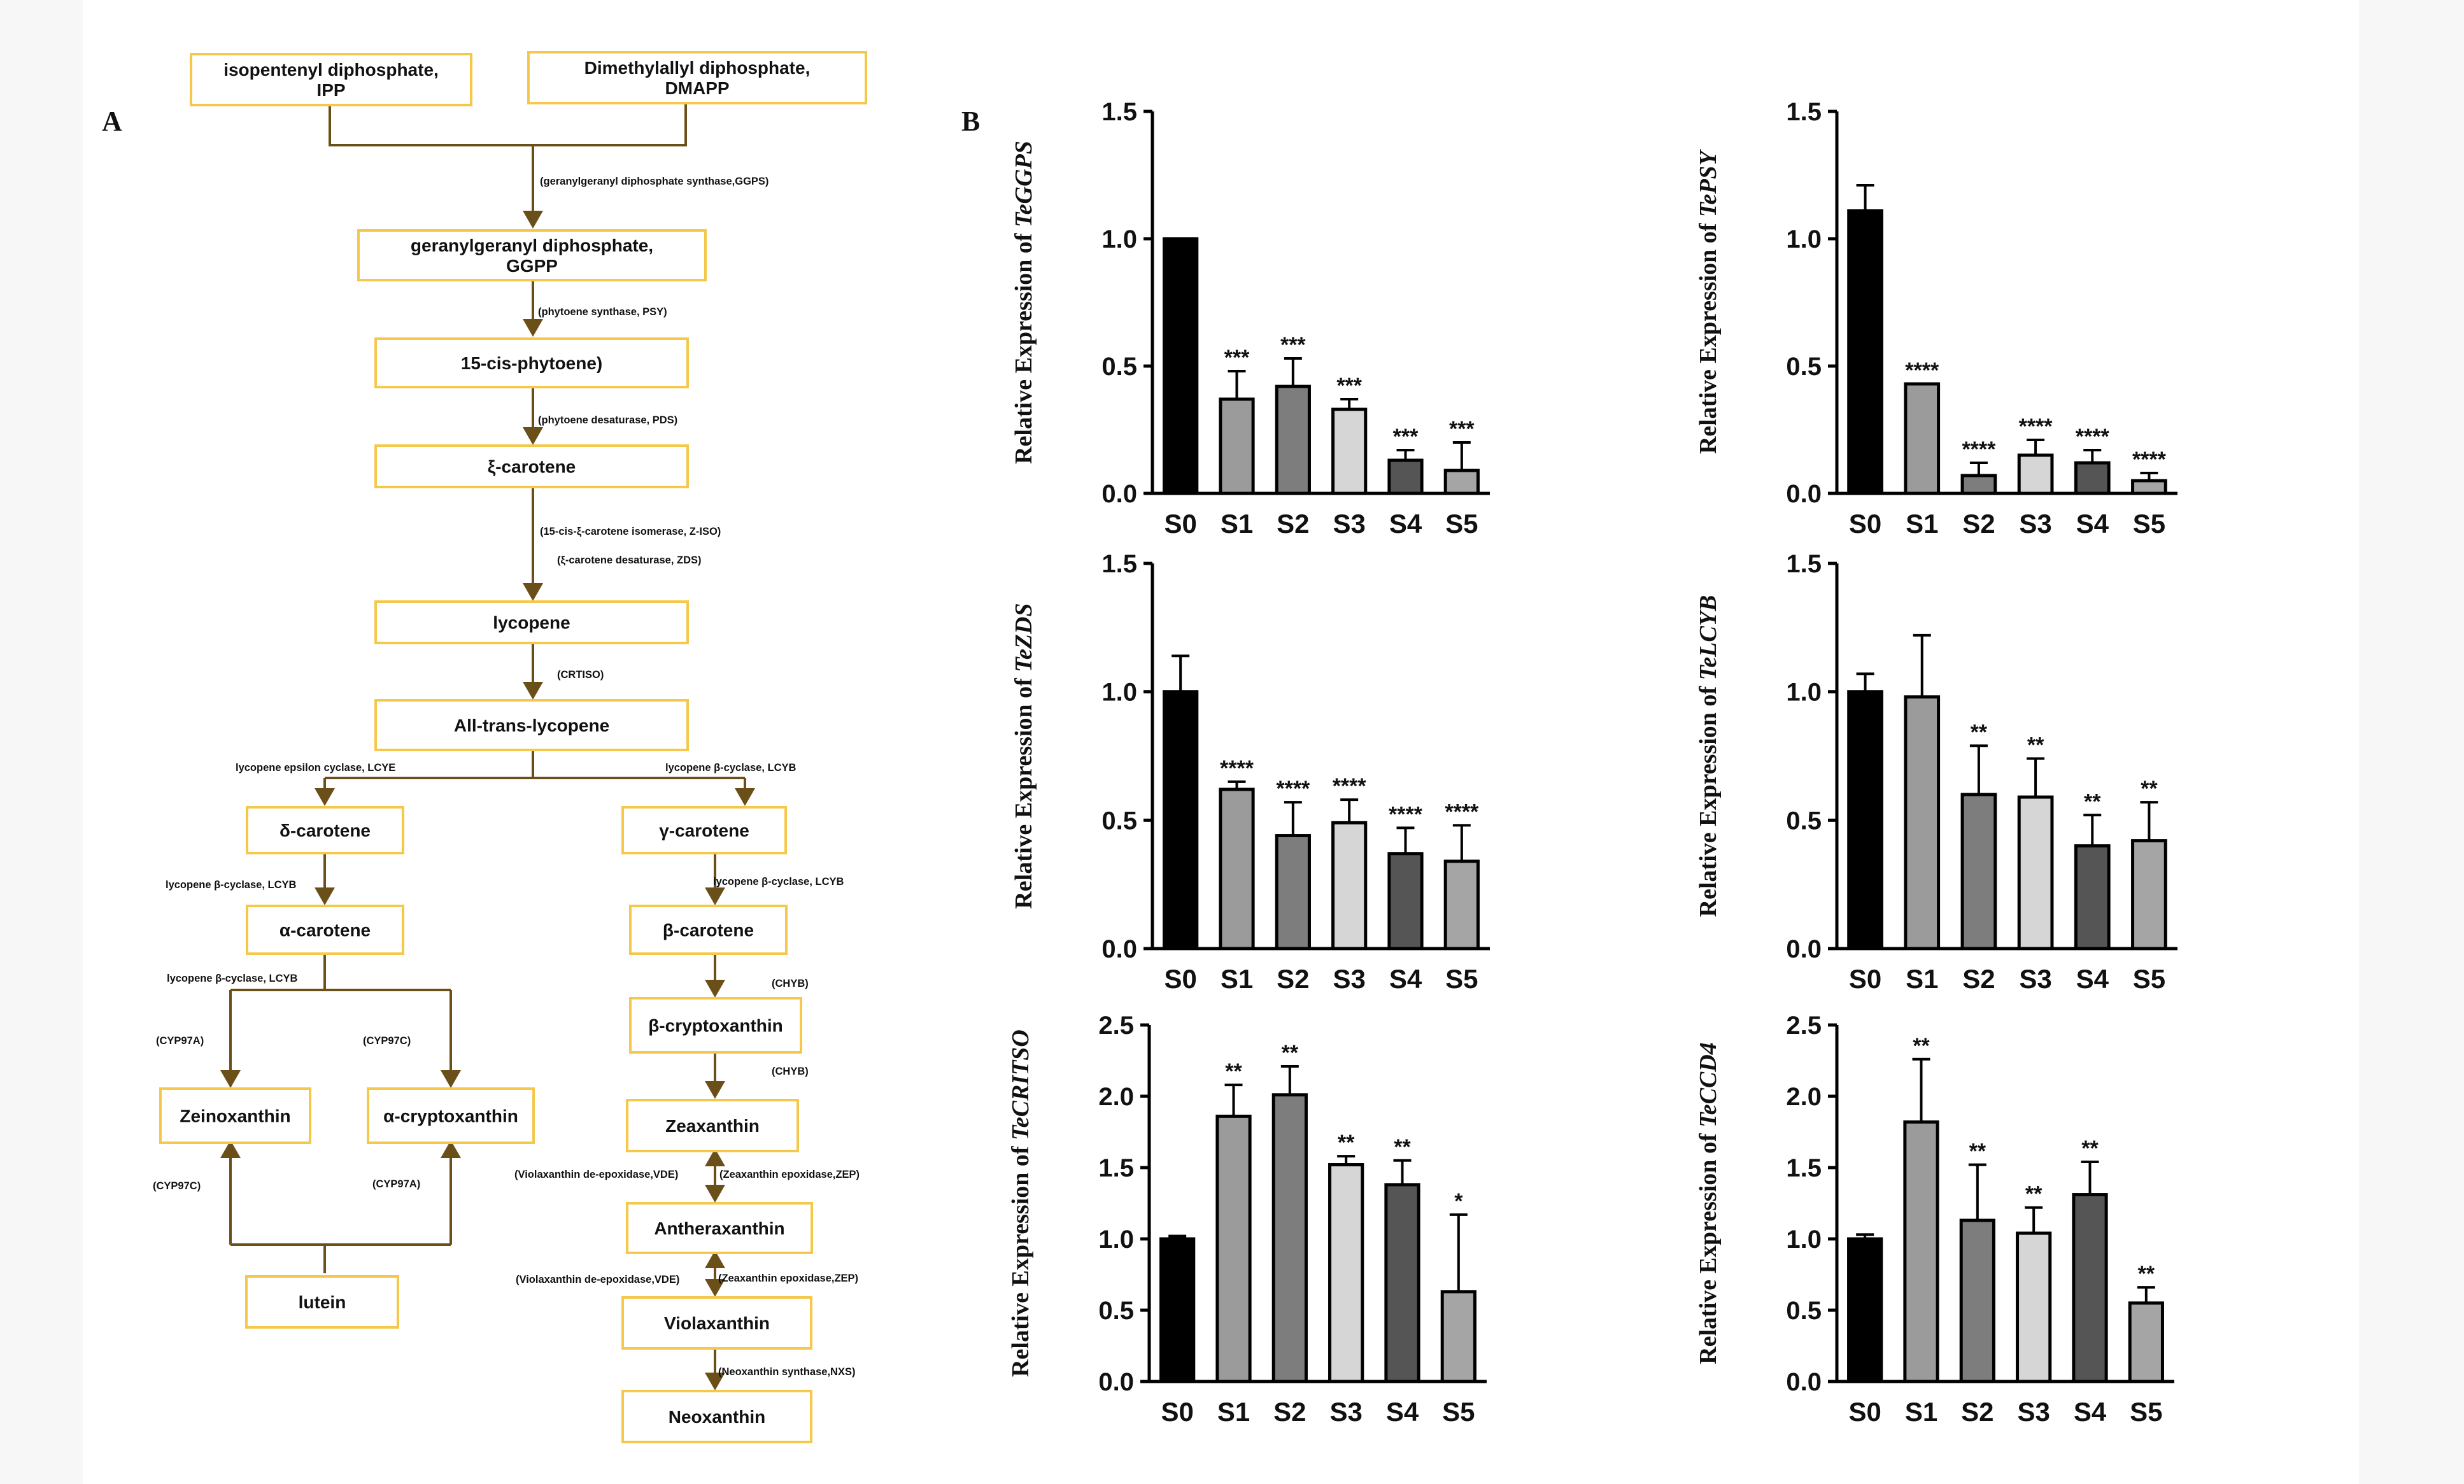 The width and height of the screenshot is (2464, 1484). Describe the element at coordinates (1119, 239) in the screenshot. I see `ytick-label-TeGGPS-2: 1.0` at that location.